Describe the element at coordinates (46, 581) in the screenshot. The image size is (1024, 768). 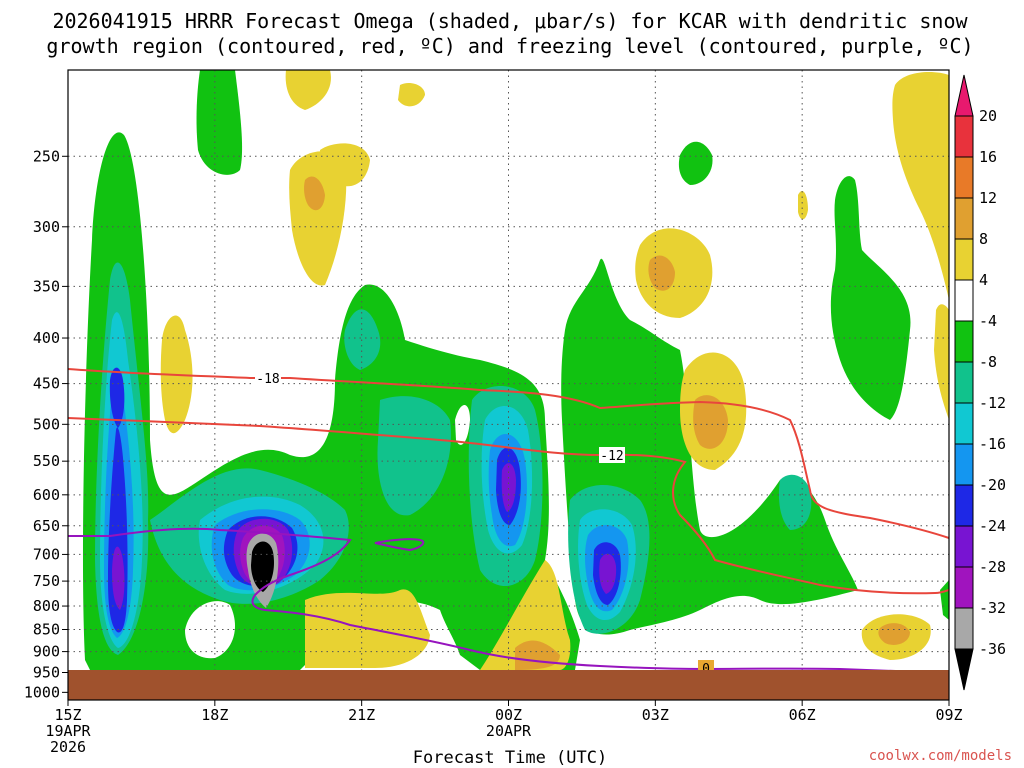
I see `y-tick-label: 750` at that location.